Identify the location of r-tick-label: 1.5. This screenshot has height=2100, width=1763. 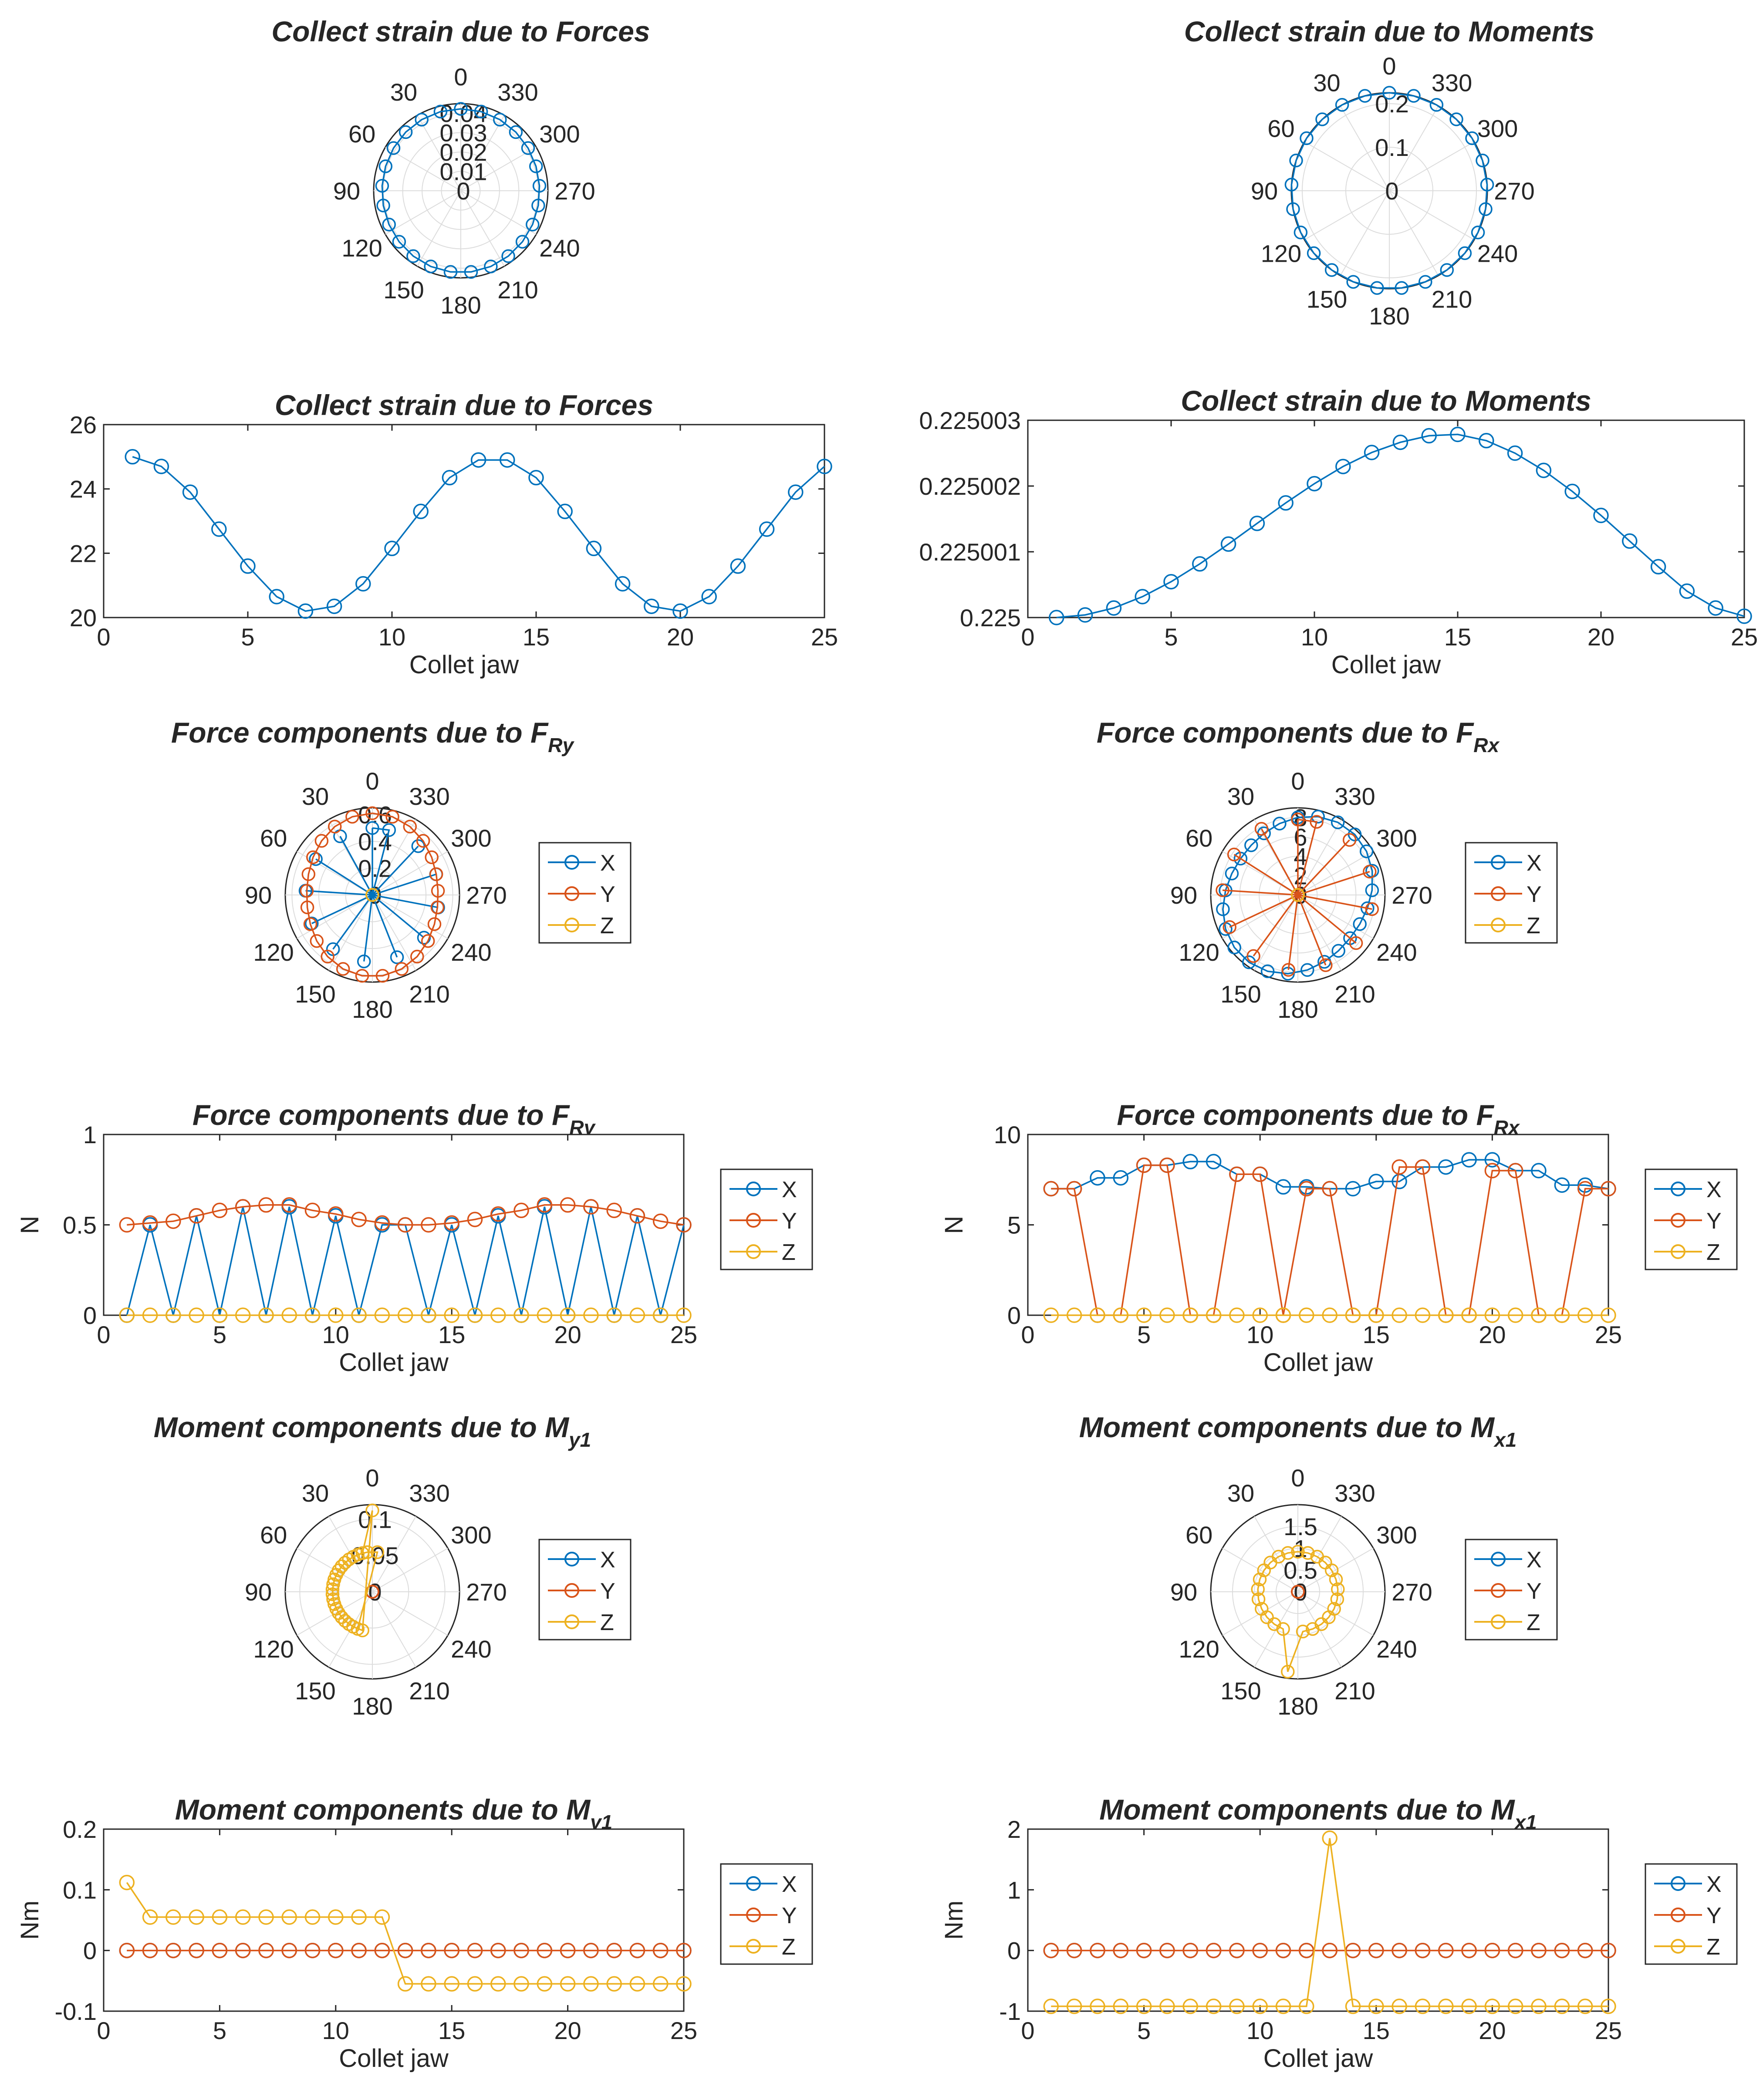
(1300, 1526).